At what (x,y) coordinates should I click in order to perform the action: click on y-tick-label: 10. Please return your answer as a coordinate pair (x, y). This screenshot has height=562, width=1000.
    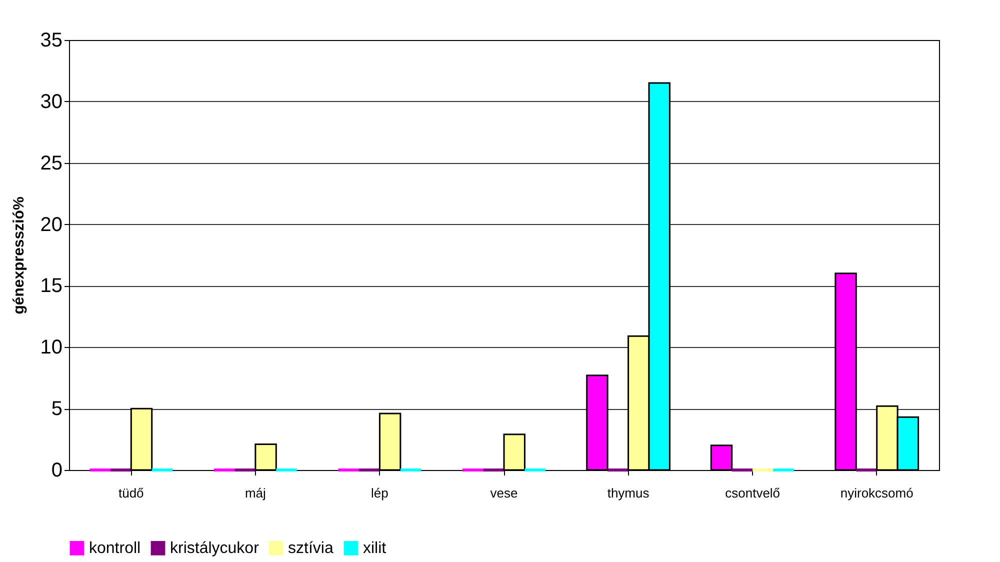
    Looking at the image, I should click on (51, 347).